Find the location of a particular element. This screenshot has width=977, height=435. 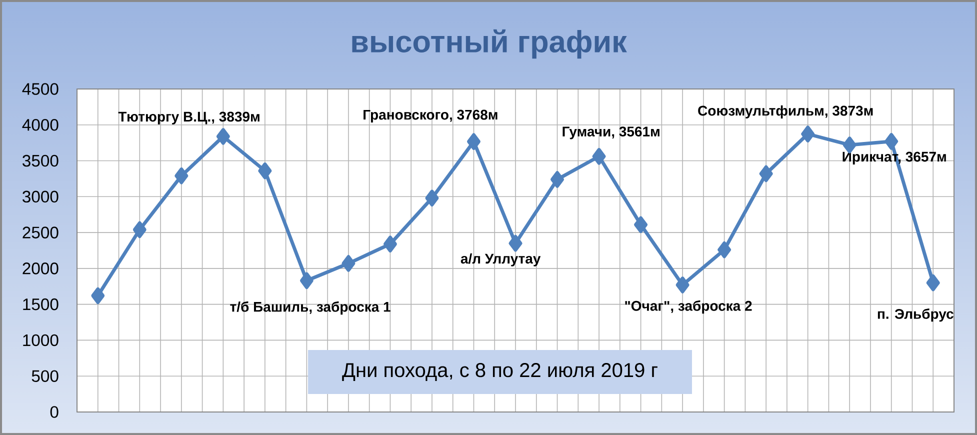

y-tick-label: 1500 is located at coordinates (40, 304).